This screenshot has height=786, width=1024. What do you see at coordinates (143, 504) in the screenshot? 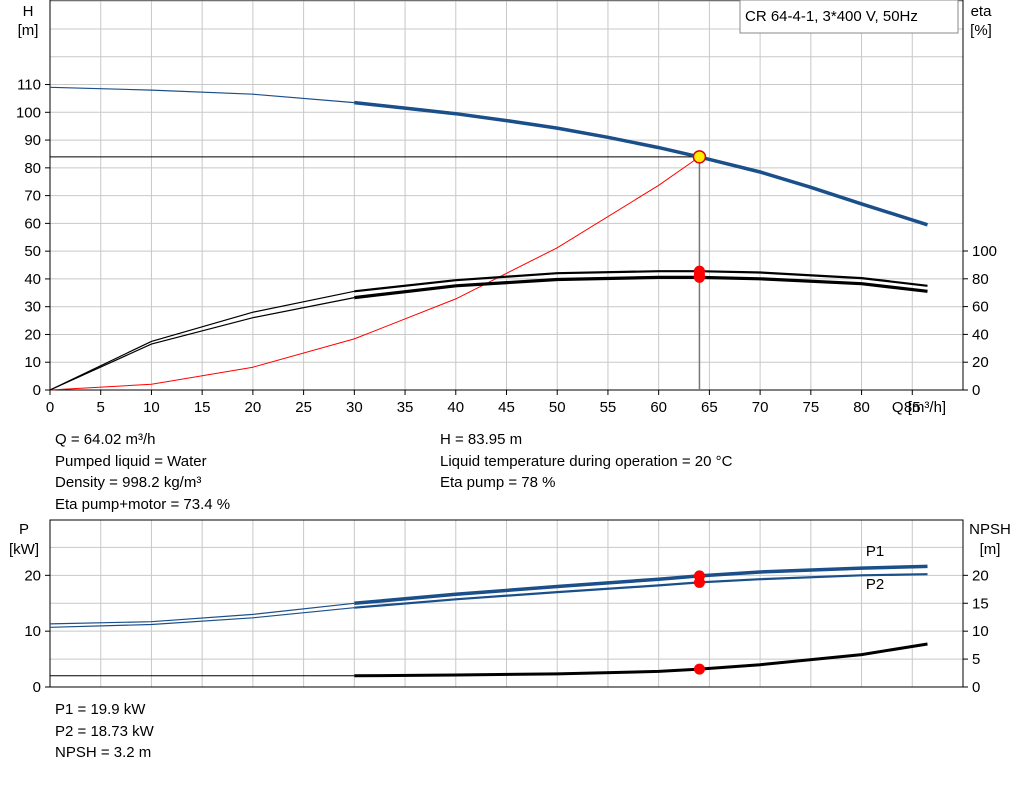
I see `result-eta-pump-motor: Eta pump+motor = 73.4 %` at bounding box center [143, 504].